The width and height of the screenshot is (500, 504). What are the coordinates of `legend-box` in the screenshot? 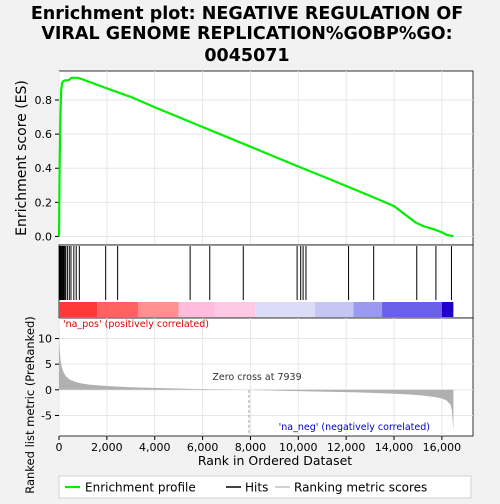 It's located at (265, 487).